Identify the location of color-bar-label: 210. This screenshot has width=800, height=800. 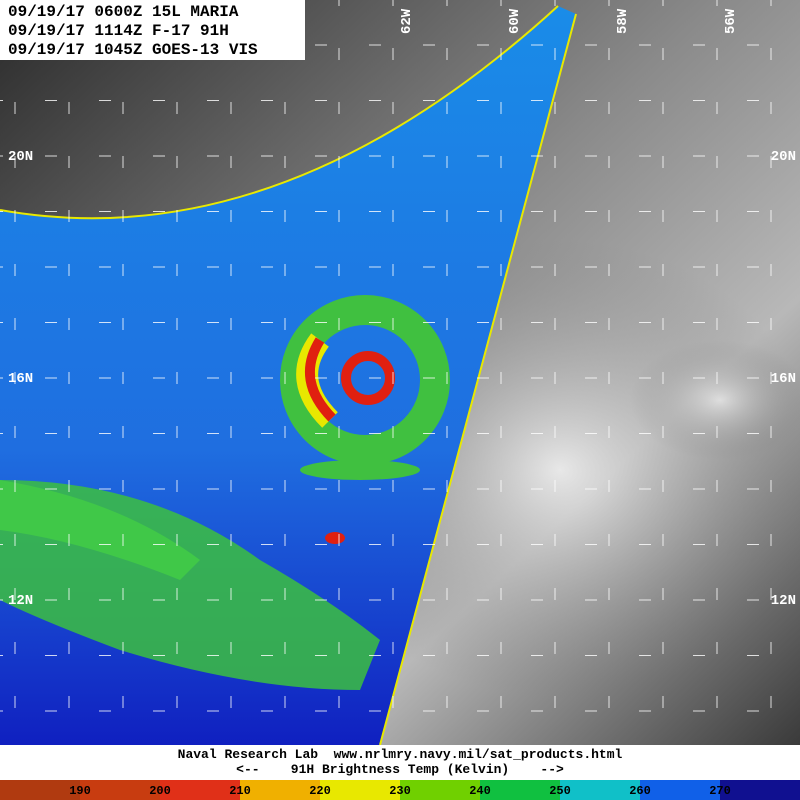
(240, 791).